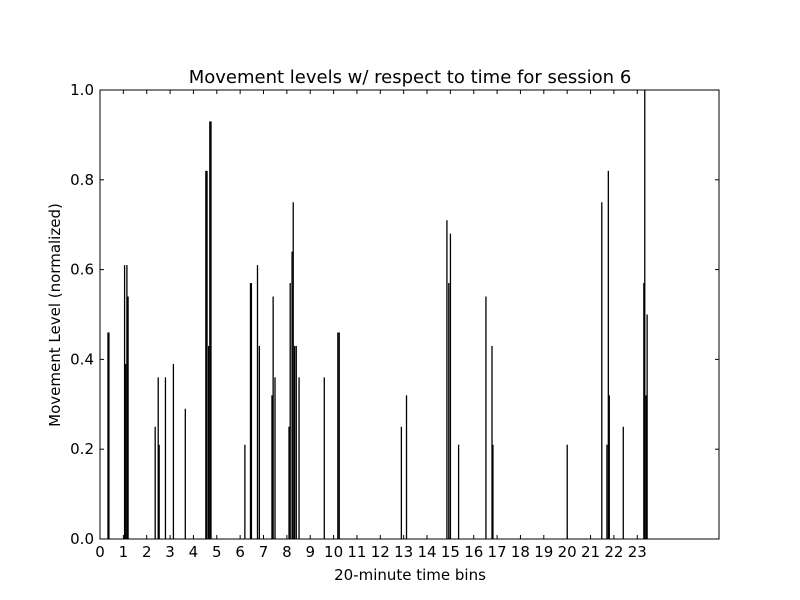 This screenshot has height=600, width=800. Describe the element at coordinates (356, 552) in the screenshot. I see `x-tick-label: 11` at that location.